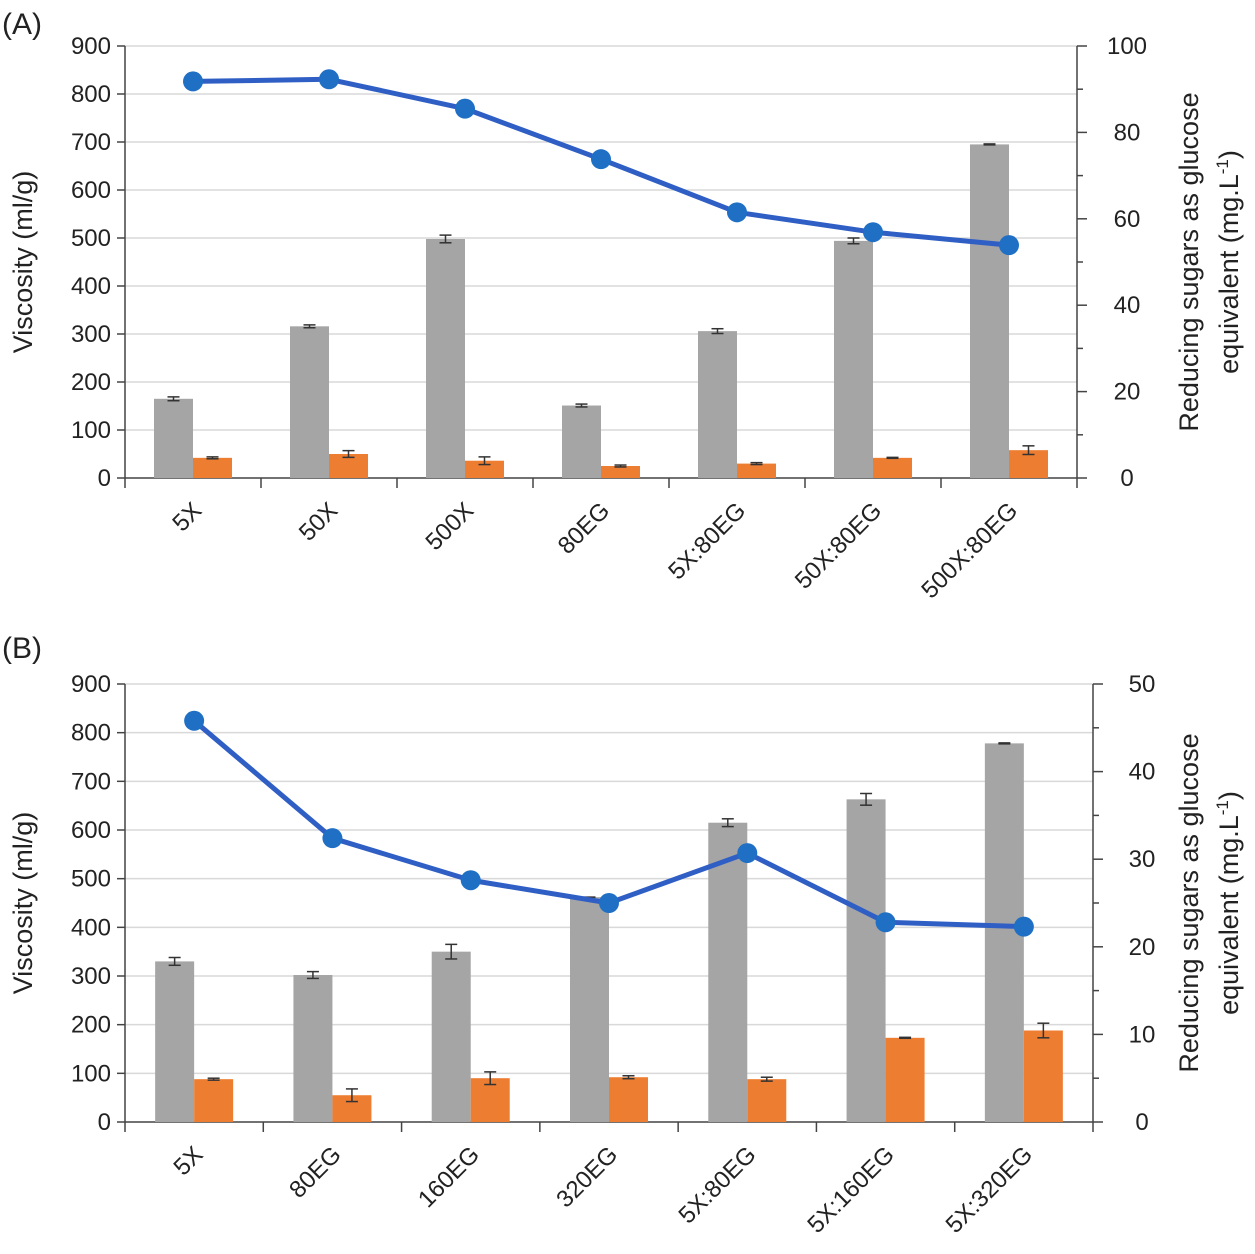  Describe the element at coordinates (1142, 859) in the screenshot. I see `y2-tick-label: 30` at that location.